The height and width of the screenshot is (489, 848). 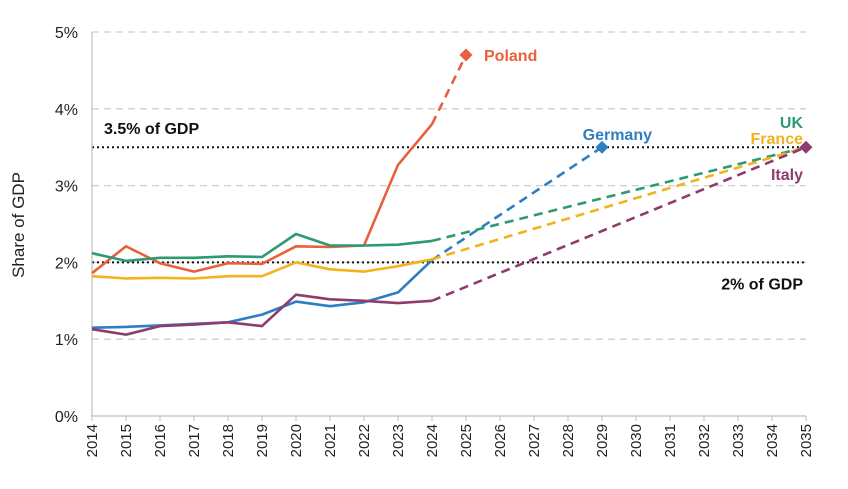 What do you see at coordinates (787, 175) in the screenshot?
I see `series-label-italy: Italy` at bounding box center [787, 175].